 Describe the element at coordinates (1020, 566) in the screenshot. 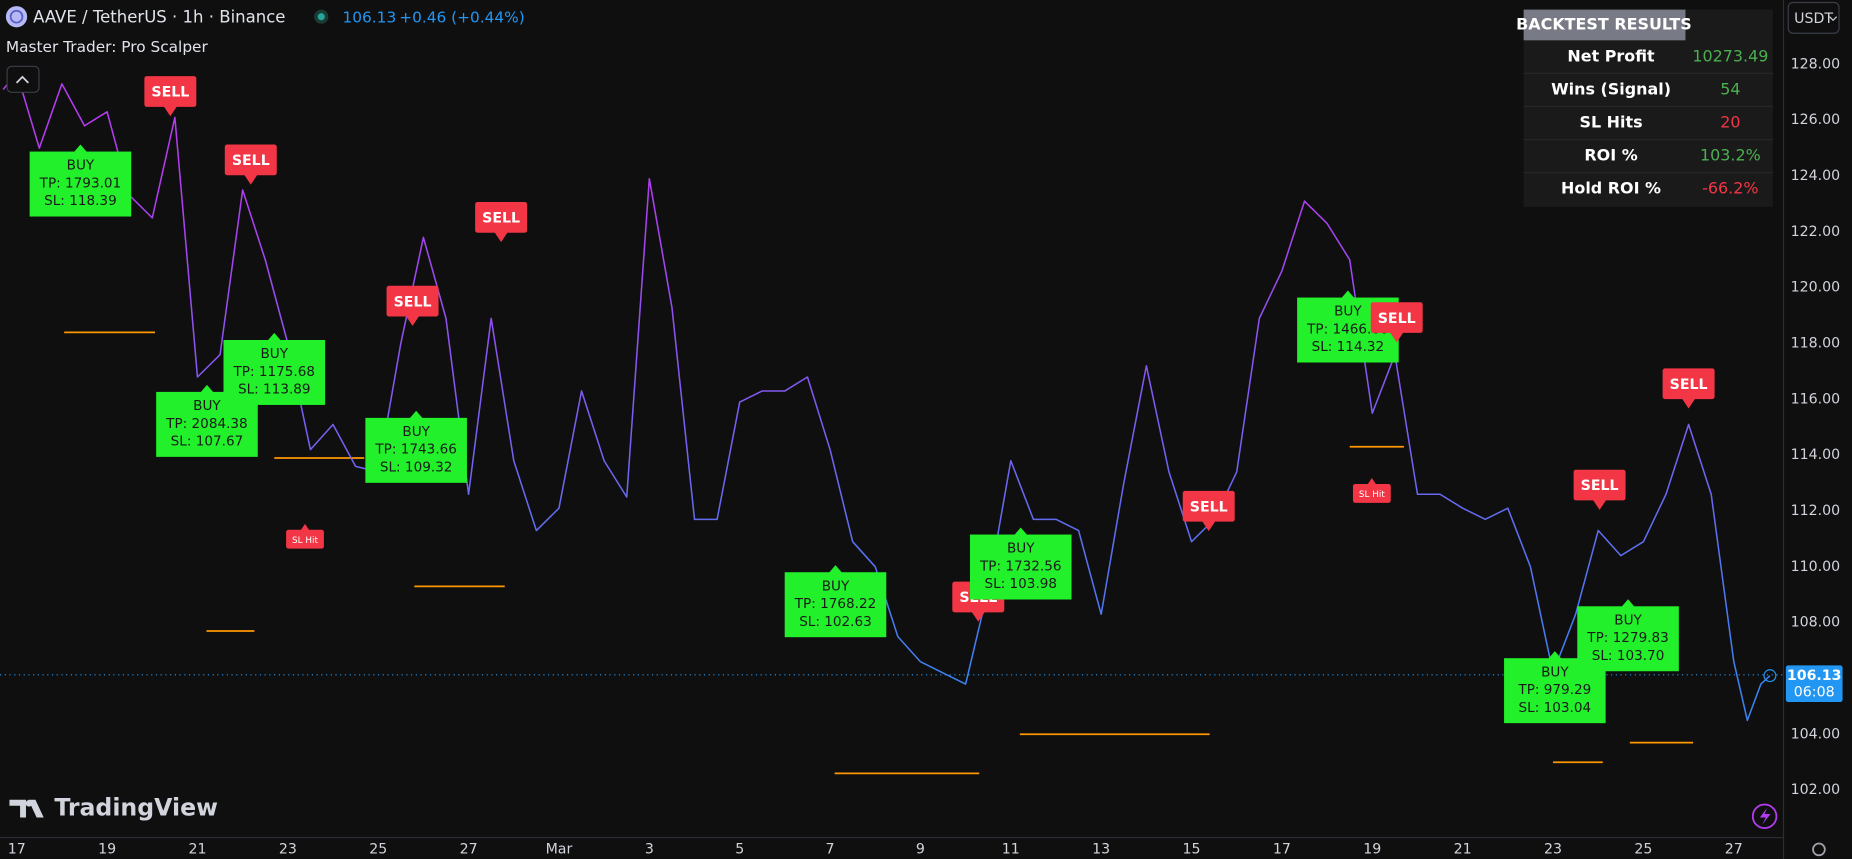

I see `buy-label-text: TP: 1732.56` at that location.